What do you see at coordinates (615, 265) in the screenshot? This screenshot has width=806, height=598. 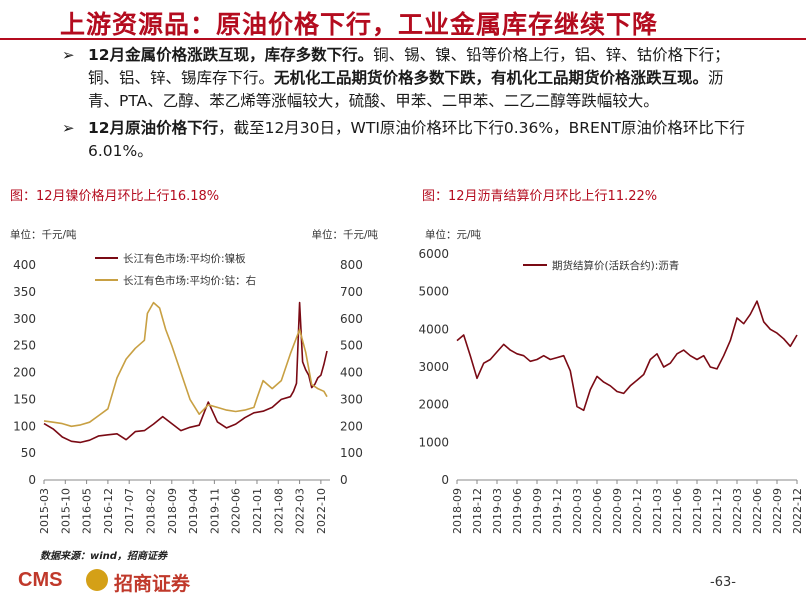 I see `legend-entry: 期货结算价(活跃合约):沥青` at bounding box center [615, 265].